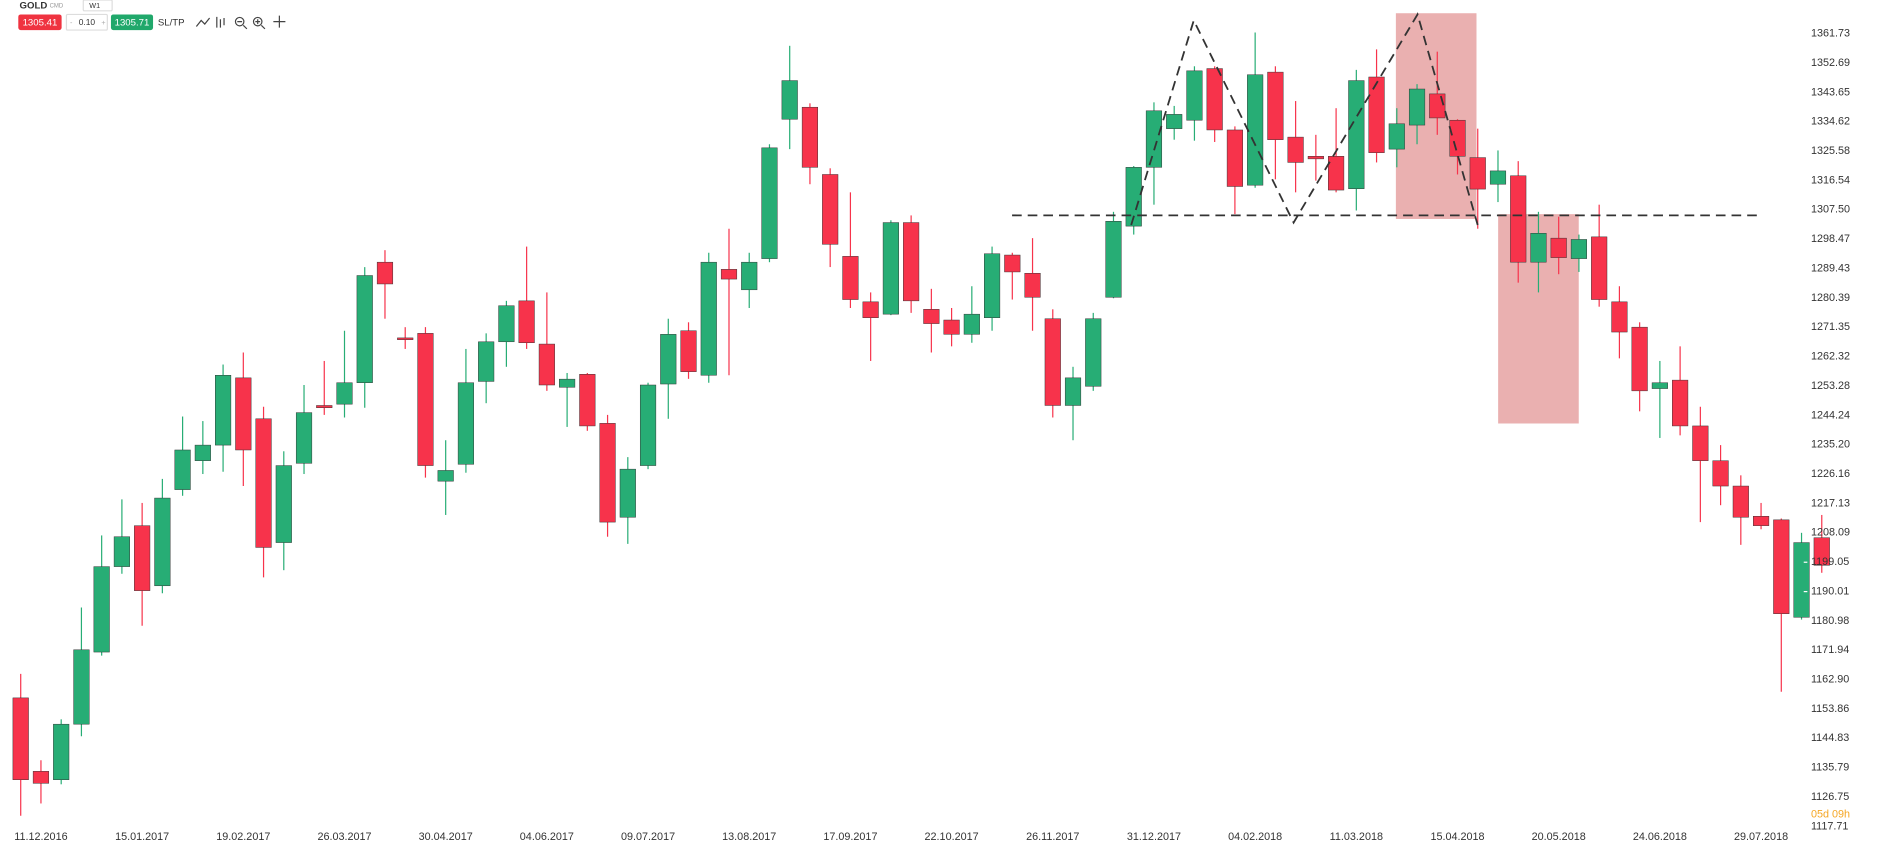 This screenshot has width=1887, height=847. Describe the element at coordinates (1830, 562) in the screenshot. I see `y-tick-label: 1199.05` at that location.